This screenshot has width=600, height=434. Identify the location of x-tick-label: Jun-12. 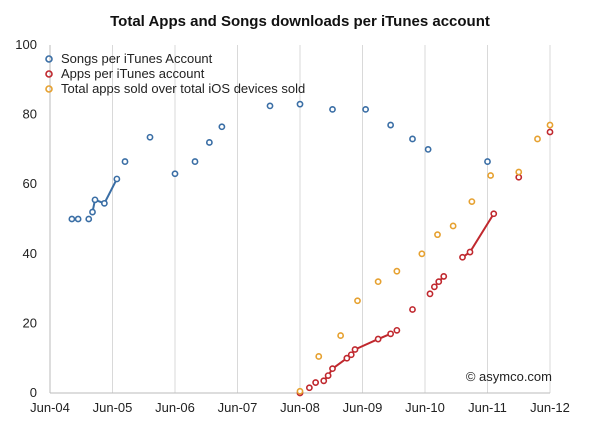
(550, 407).